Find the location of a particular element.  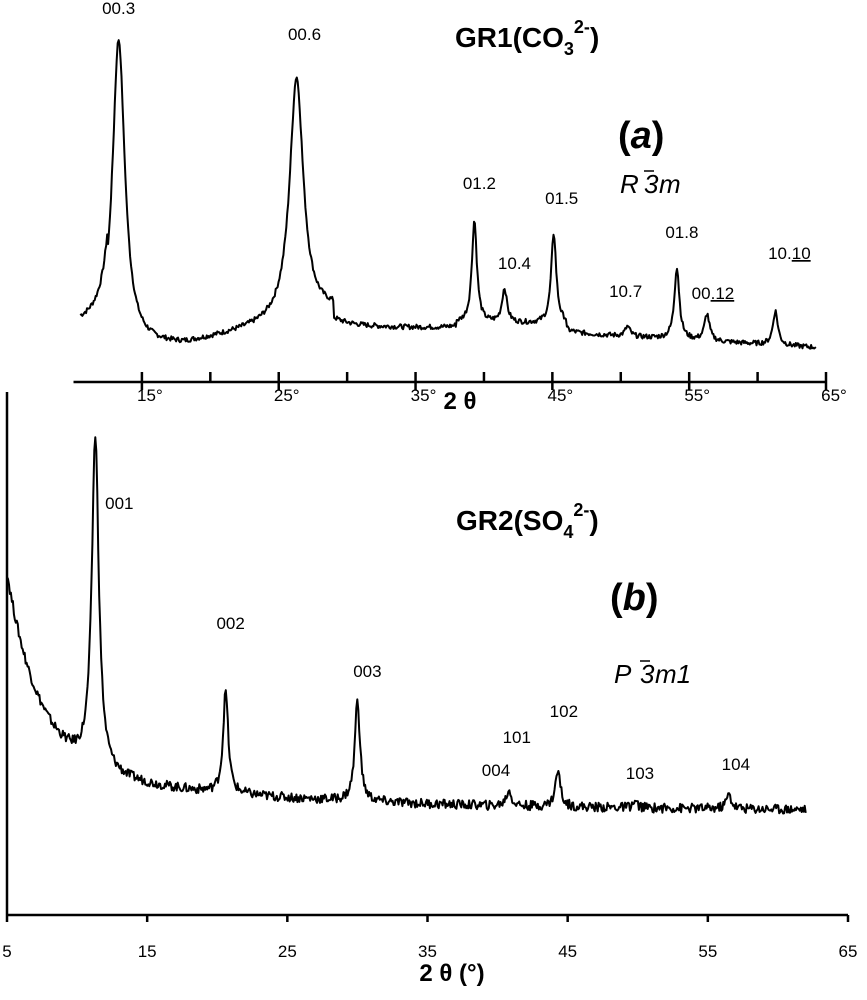

peak-label-01-8: 01.8 is located at coordinates (681, 232).